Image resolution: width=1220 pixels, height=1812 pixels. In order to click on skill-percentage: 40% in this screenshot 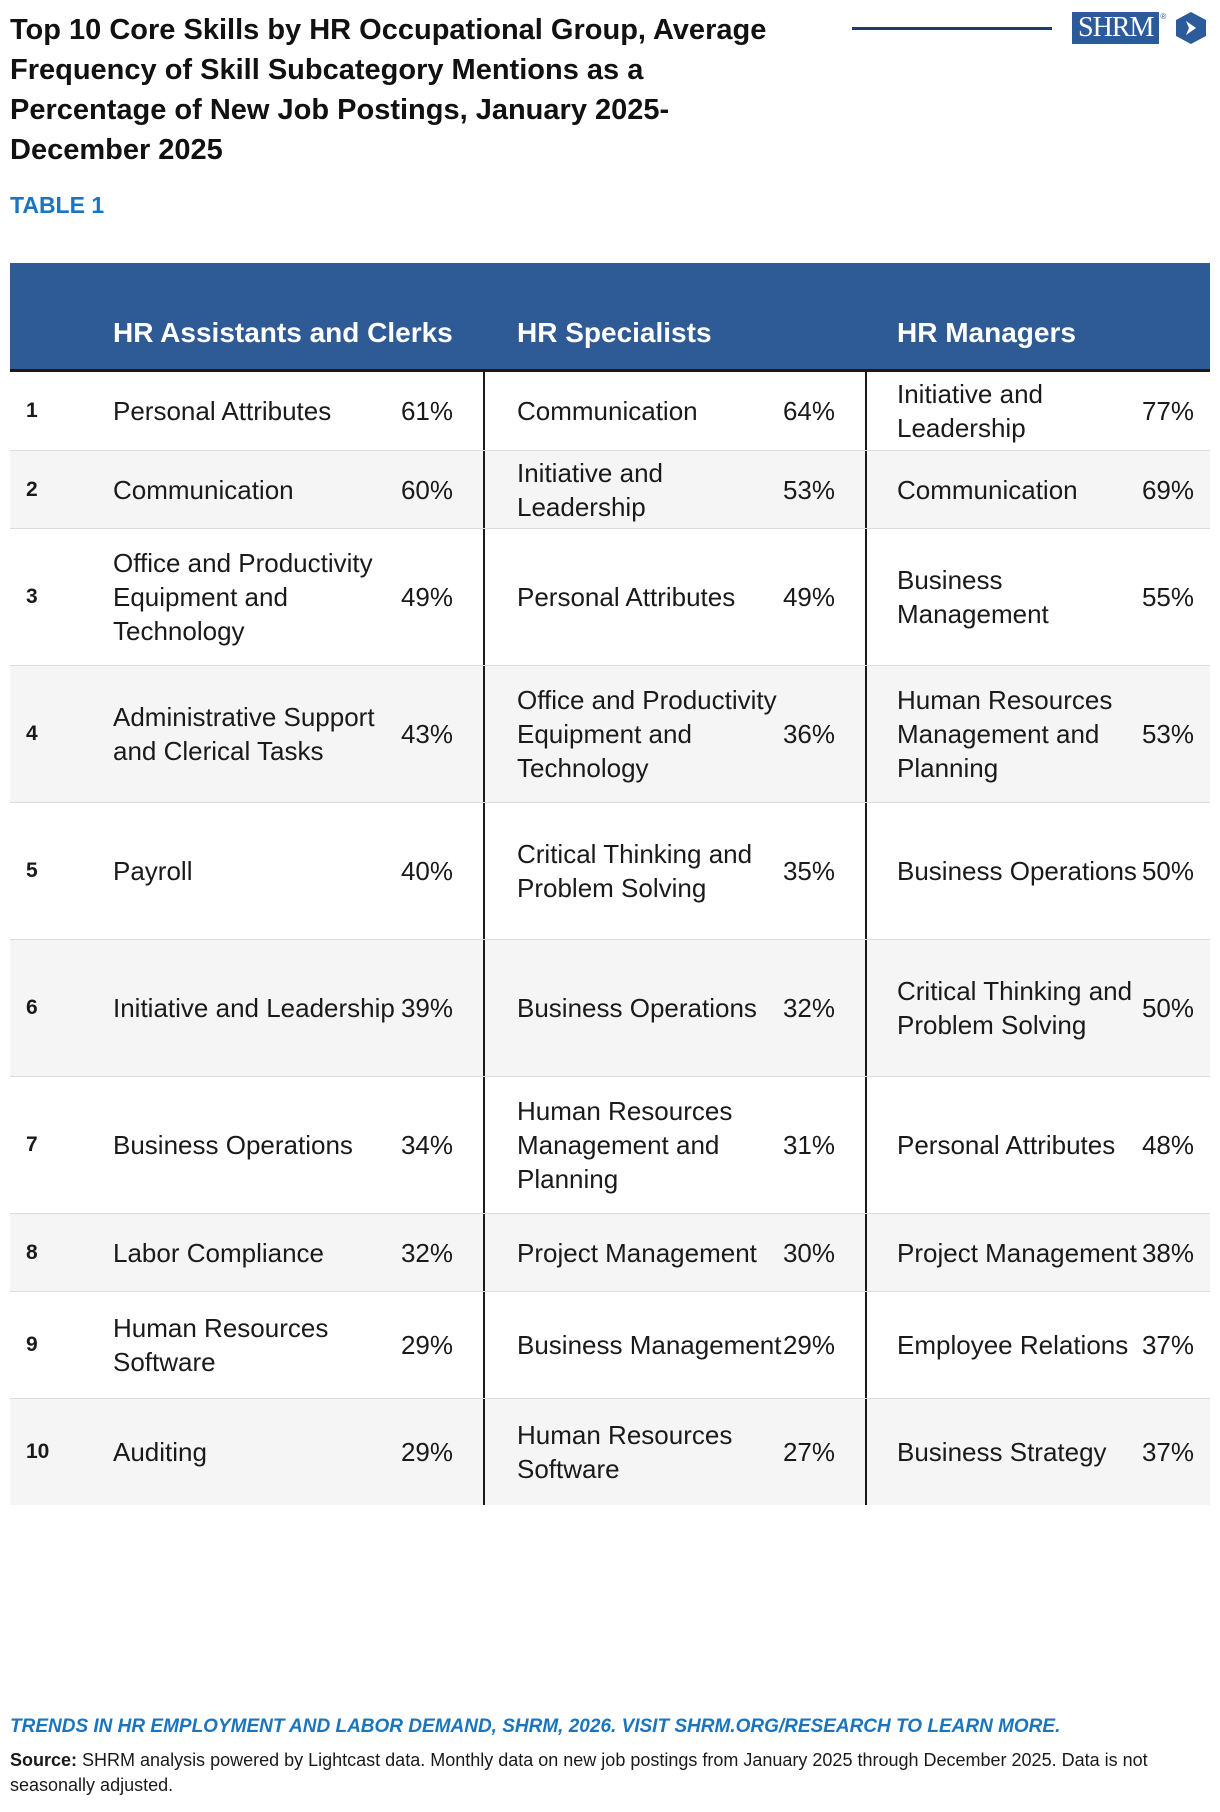, I will do `click(426, 871)`.